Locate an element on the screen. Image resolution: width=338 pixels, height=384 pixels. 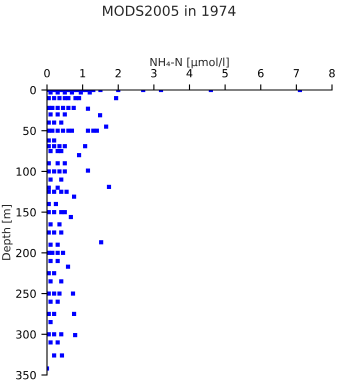
y-tick-label: 0 is located at coordinates (33, 90).